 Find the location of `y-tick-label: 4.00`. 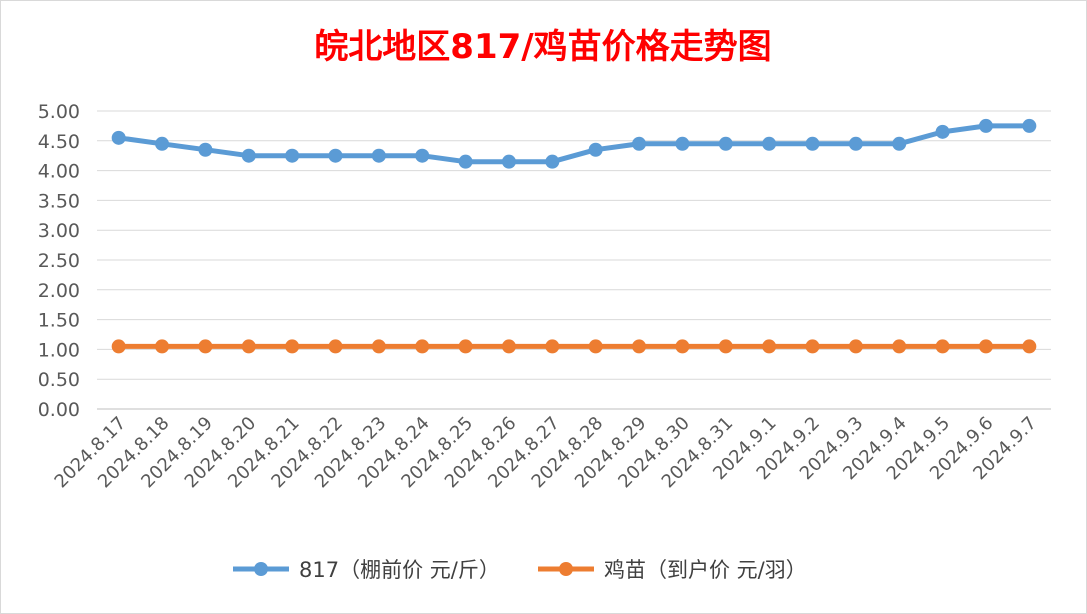

y-tick-label: 4.00 is located at coordinates (59, 172).